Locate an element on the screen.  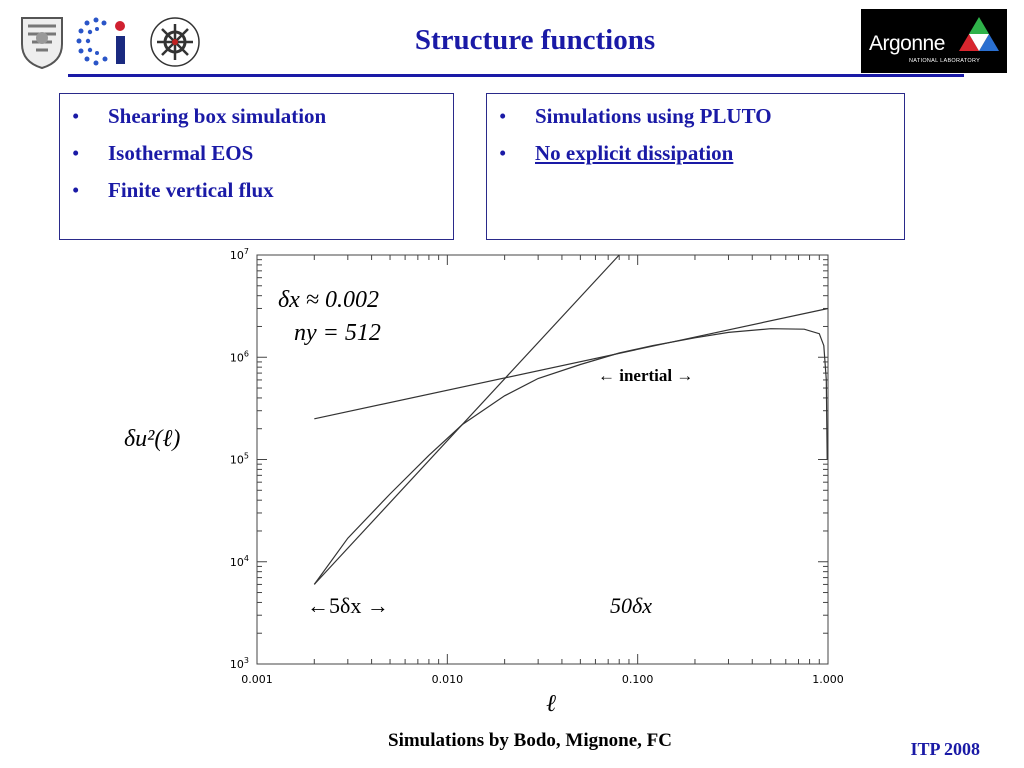
bullet-item: • Finite vertical flux is located at coordinates (256, 190).